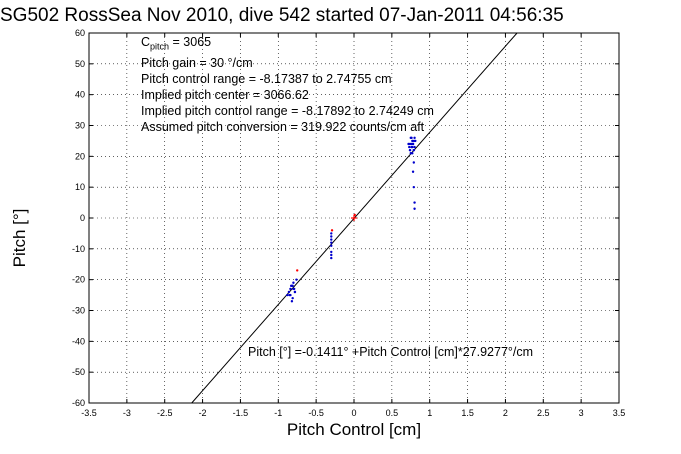 The width and height of the screenshot is (681, 454). What do you see at coordinates (78, 311) in the screenshot?
I see `y-tick-label: -30` at bounding box center [78, 311].